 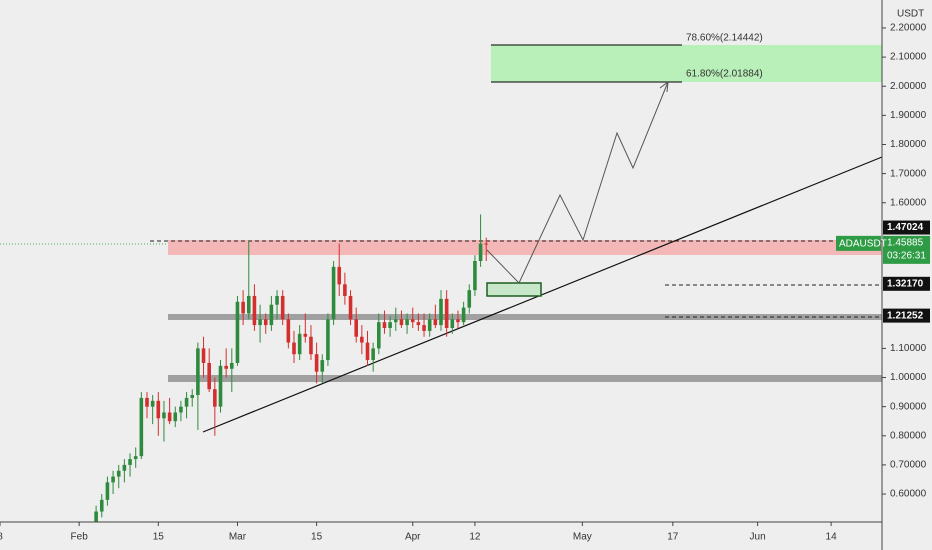 I want to click on last-price-value: 1.45885, so click(x=905, y=242).